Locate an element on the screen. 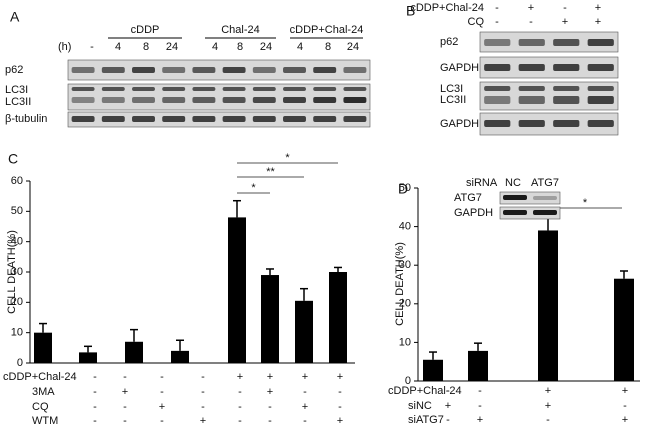 The image size is (650, 430). y-tick-label: 0 is located at coordinates (408, 381).